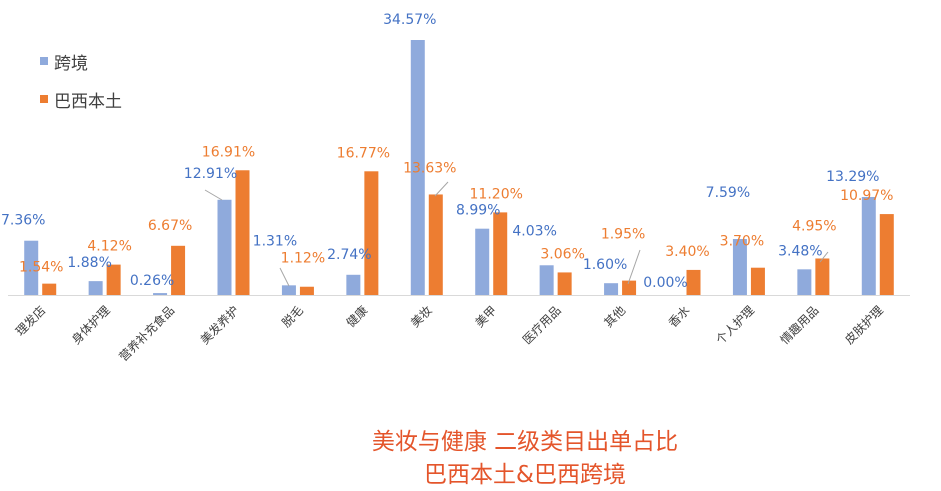 This screenshot has width=941, height=491. Describe the element at coordinates (542, 325) in the screenshot. I see `x-tick-label-8: 医疗用品` at that location.